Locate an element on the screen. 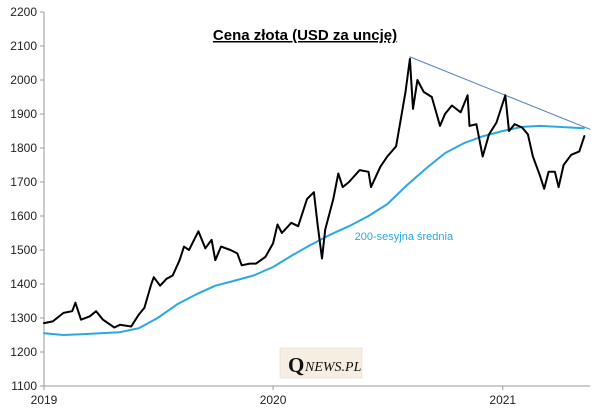 This screenshot has width=605, height=416. watermark-news: NEWS.PL is located at coordinates (333, 367).